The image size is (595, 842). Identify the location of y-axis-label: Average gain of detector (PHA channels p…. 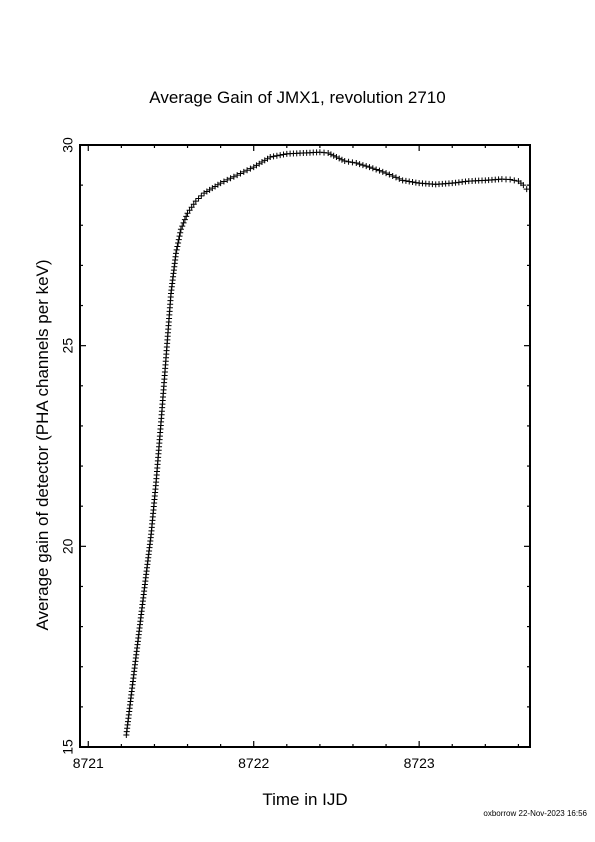
(42, 445).